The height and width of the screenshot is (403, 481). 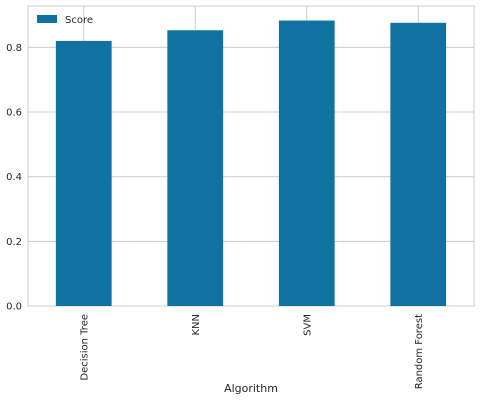 What do you see at coordinates (307, 325) in the screenshot?
I see `x-tick-label: SVM` at bounding box center [307, 325].